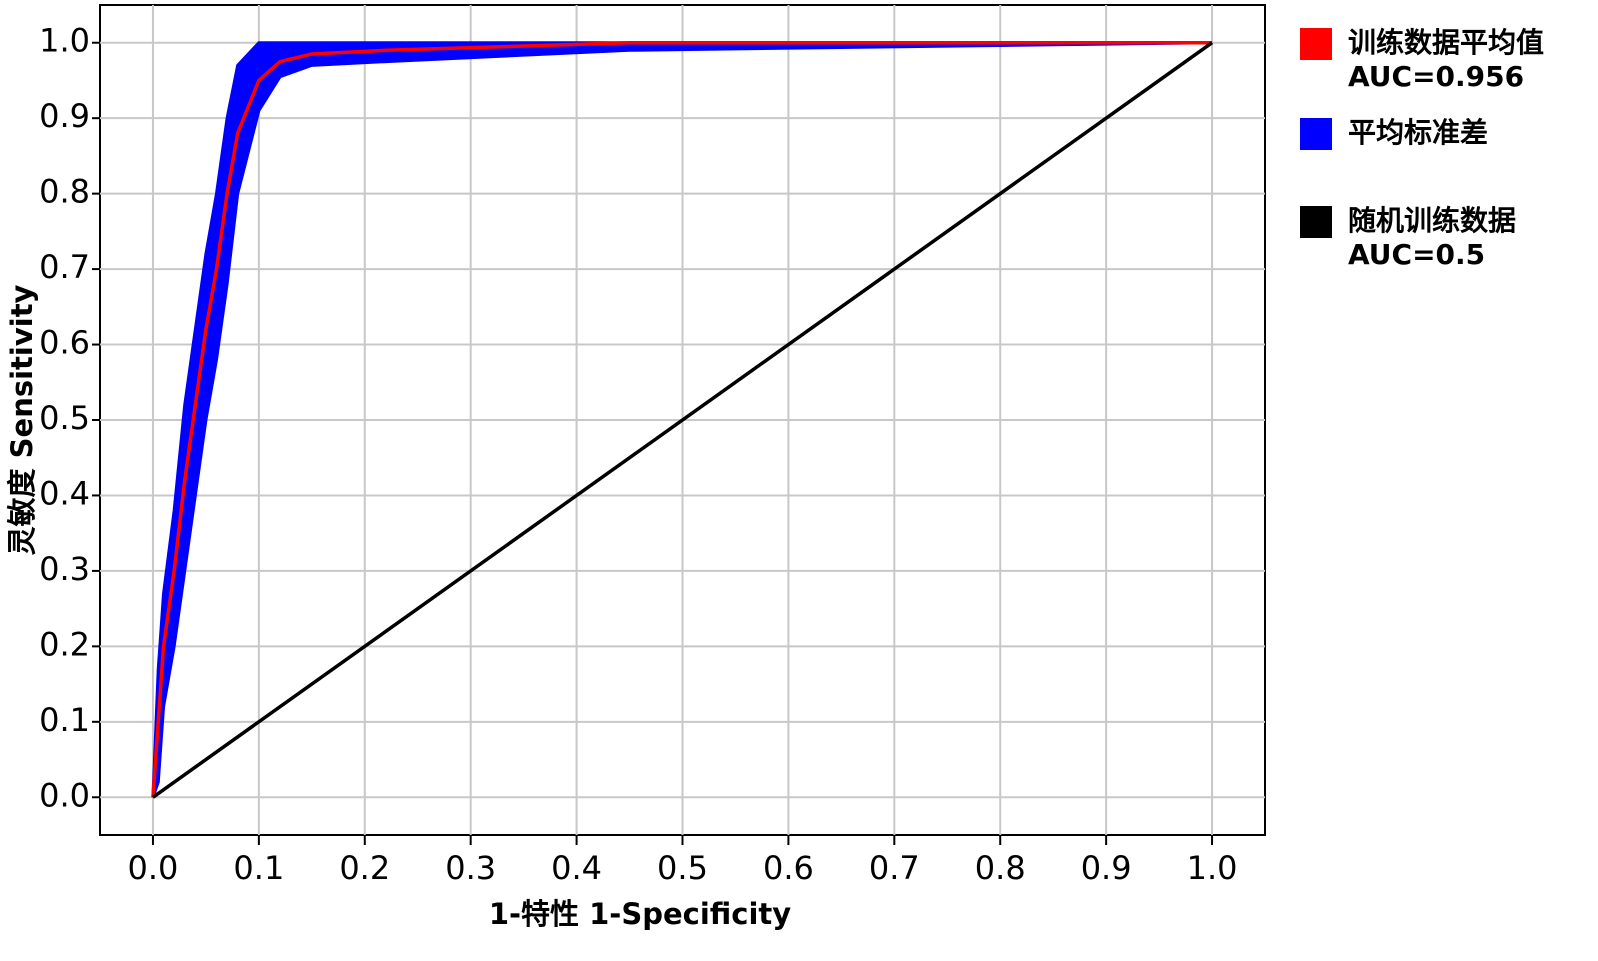 Image resolution: width=1598 pixels, height=961 pixels. I want to click on y-tick-label: 1.0, so click(64, 41).